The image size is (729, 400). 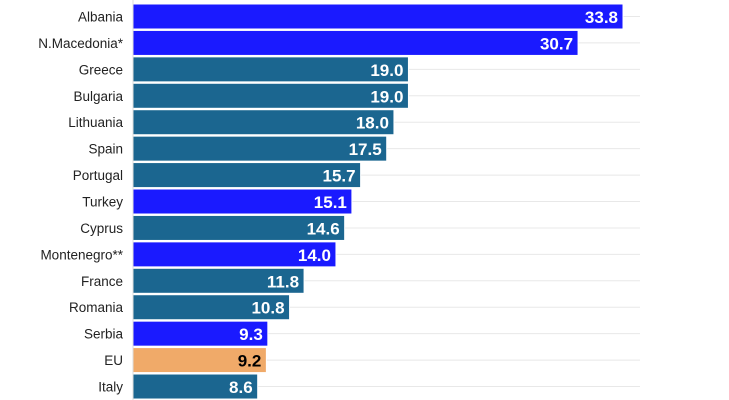 I want to click on value-label: 17.5, so click(x=365, y=149).